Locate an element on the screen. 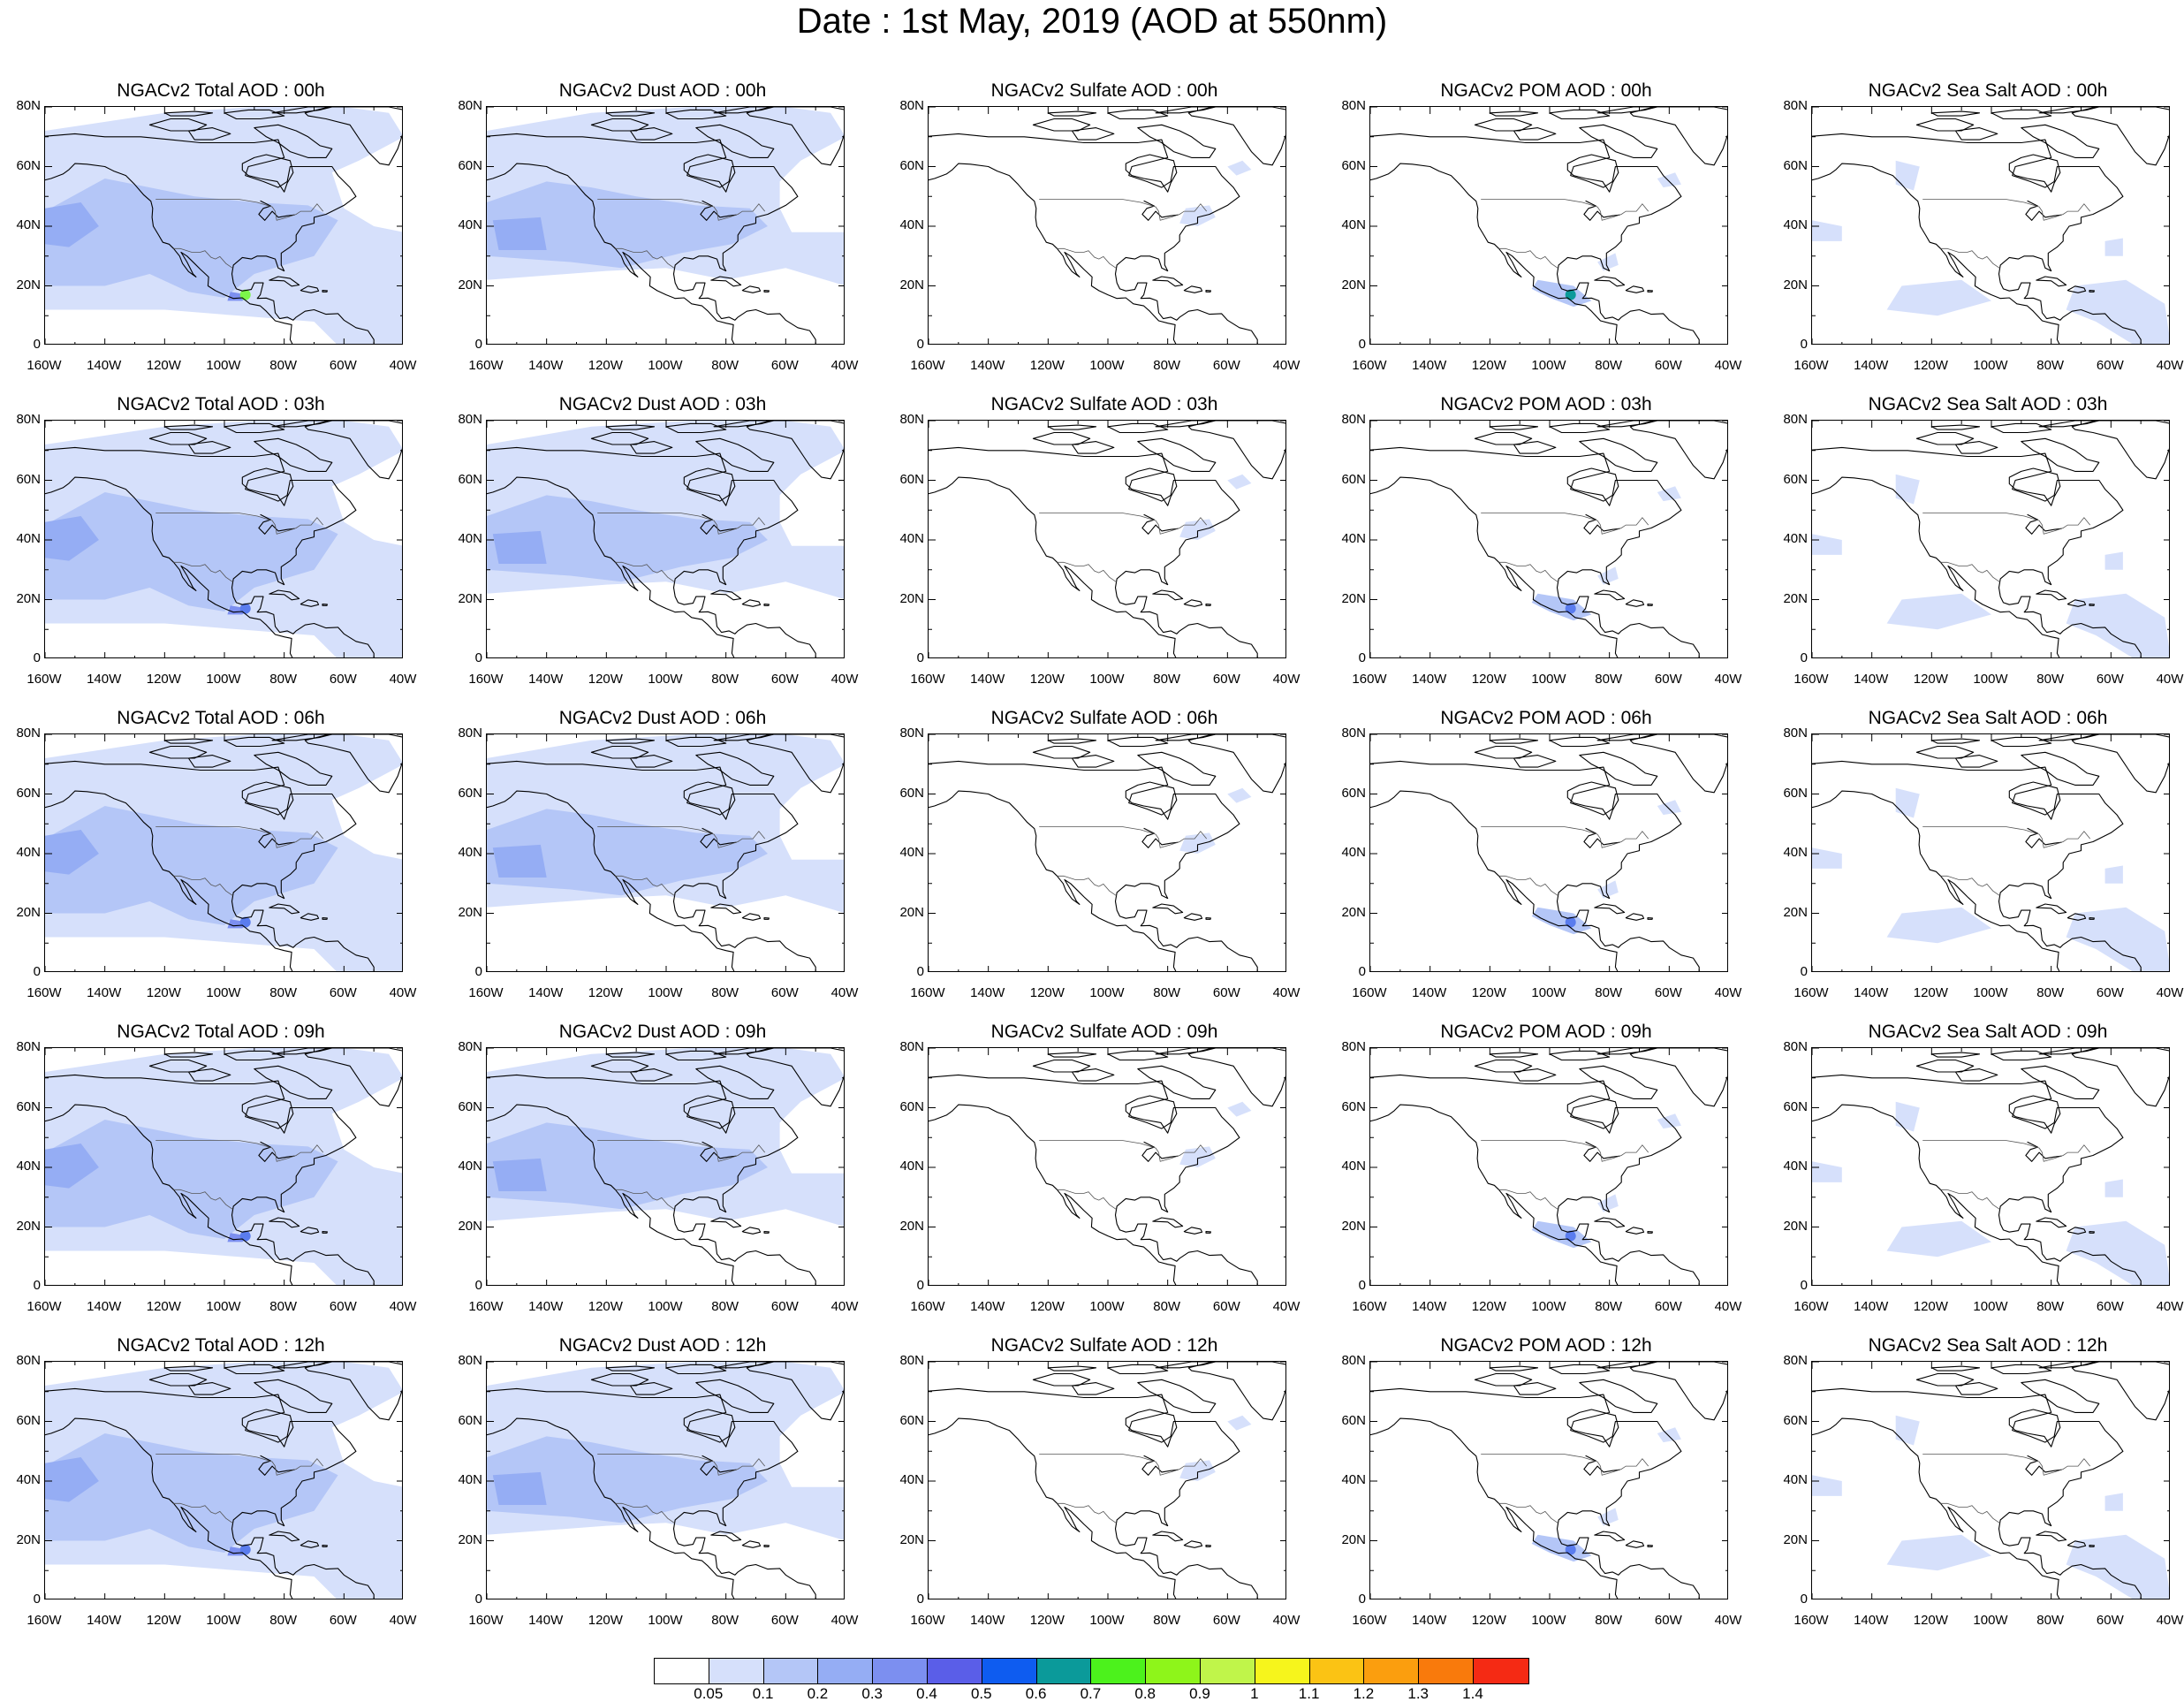 This screenshot has width=2184, height=1702. colorbar-swatch is located at coordinates (1392, 1671).